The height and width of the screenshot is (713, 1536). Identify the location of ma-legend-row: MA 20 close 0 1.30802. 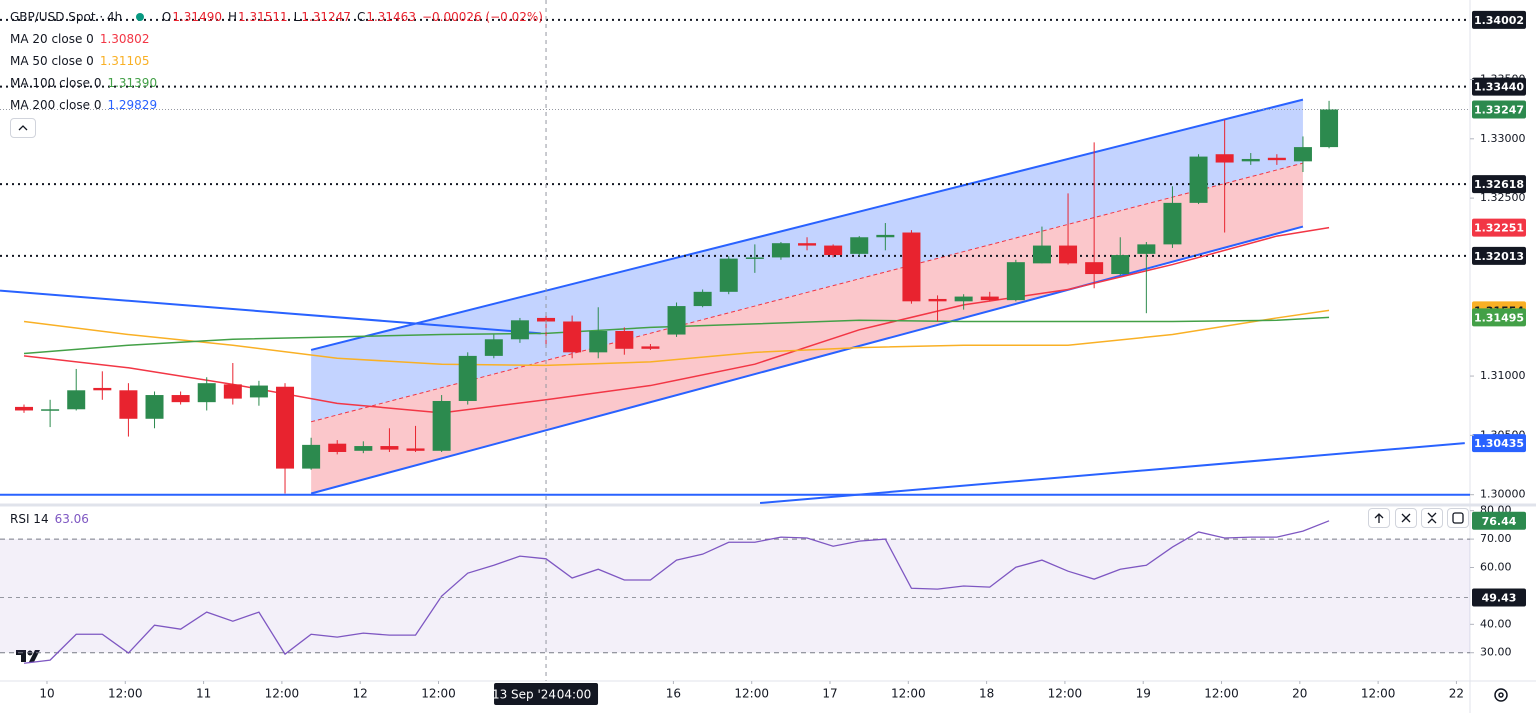
(86, 39).